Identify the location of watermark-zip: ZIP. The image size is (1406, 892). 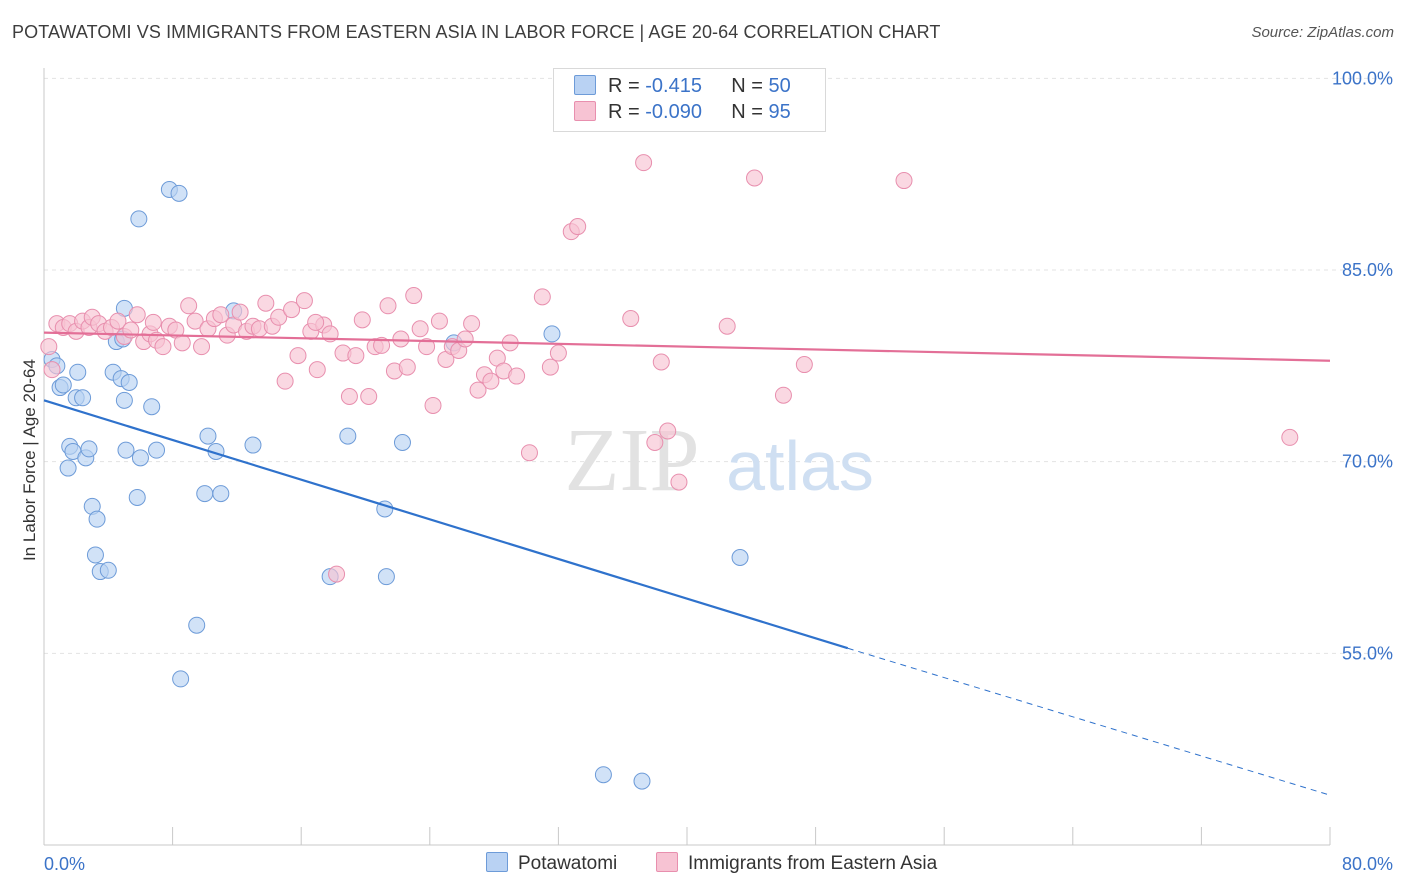
(632, 460).